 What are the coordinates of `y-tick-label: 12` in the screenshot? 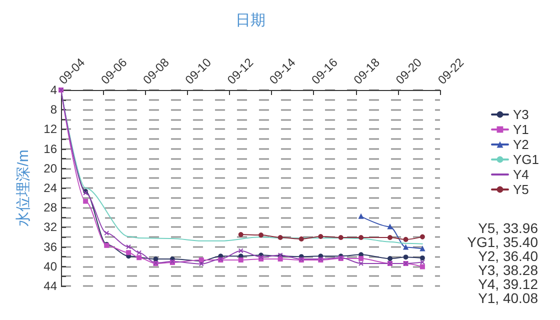 It's located at (51, 129).